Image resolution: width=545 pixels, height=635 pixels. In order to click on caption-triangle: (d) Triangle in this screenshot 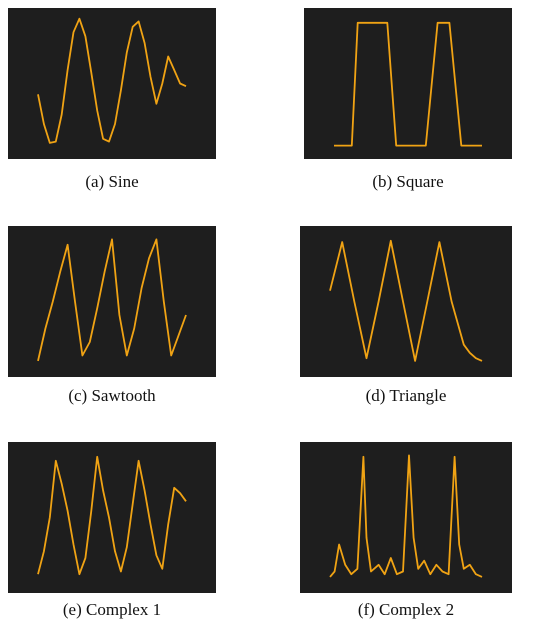, I will do `click(406, 395)`.